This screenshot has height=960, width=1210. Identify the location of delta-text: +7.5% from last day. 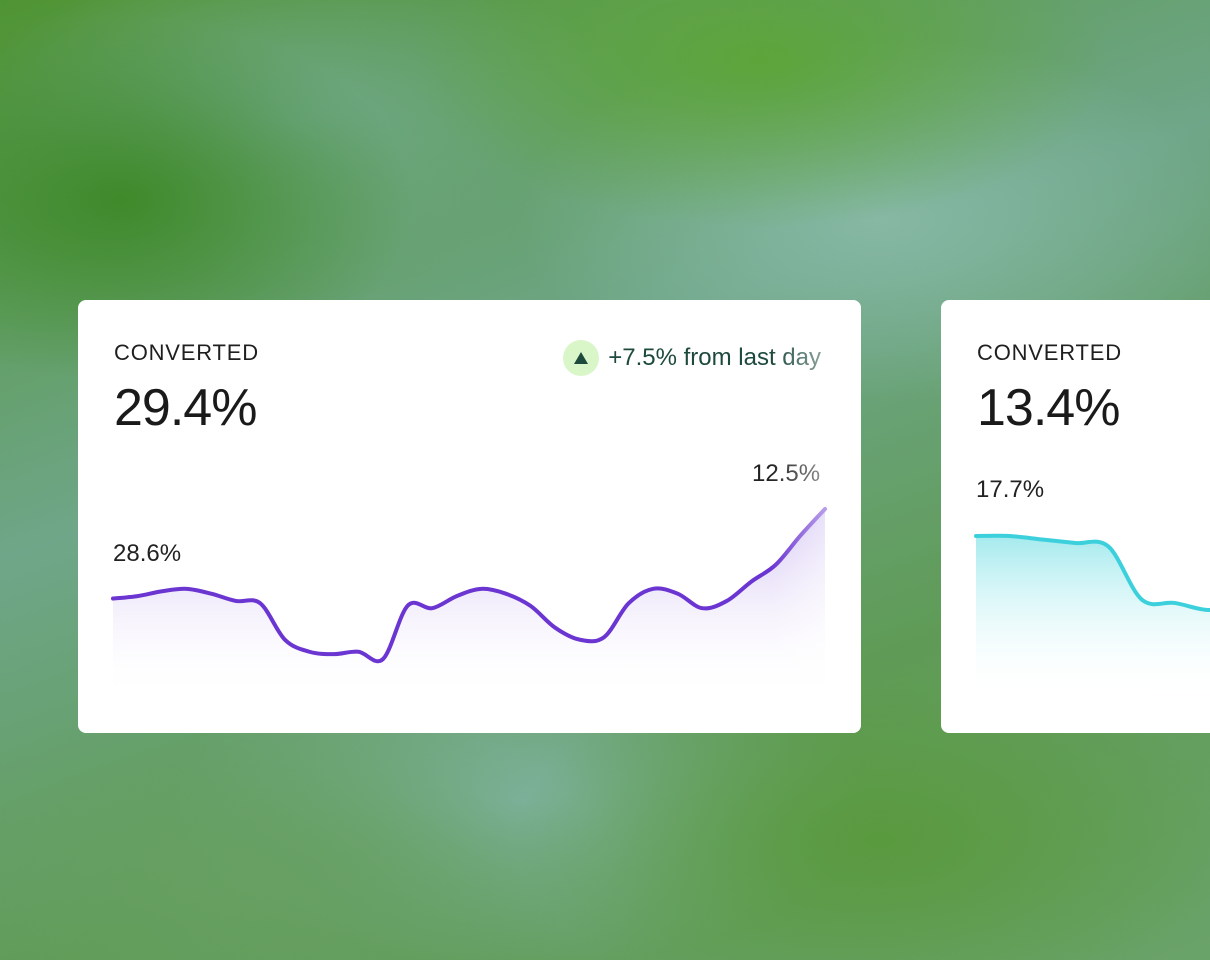
(714, 357).